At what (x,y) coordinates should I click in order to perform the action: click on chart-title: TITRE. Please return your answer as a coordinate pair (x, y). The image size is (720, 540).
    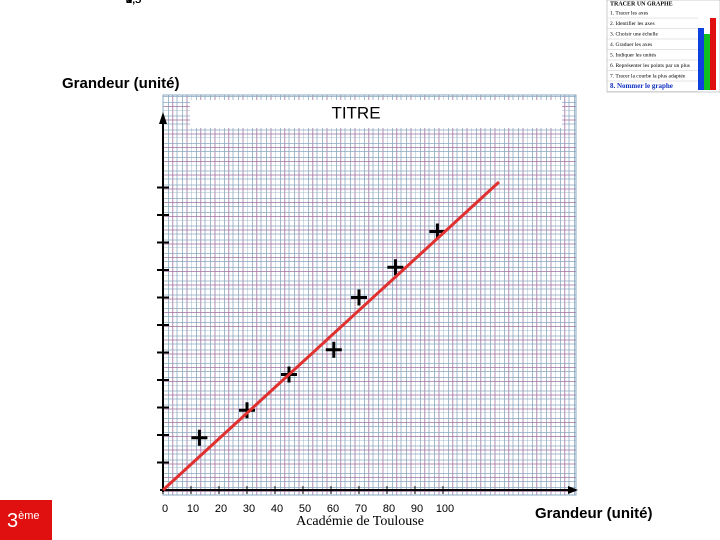
    Looking at the image, I should click on (355, 112).